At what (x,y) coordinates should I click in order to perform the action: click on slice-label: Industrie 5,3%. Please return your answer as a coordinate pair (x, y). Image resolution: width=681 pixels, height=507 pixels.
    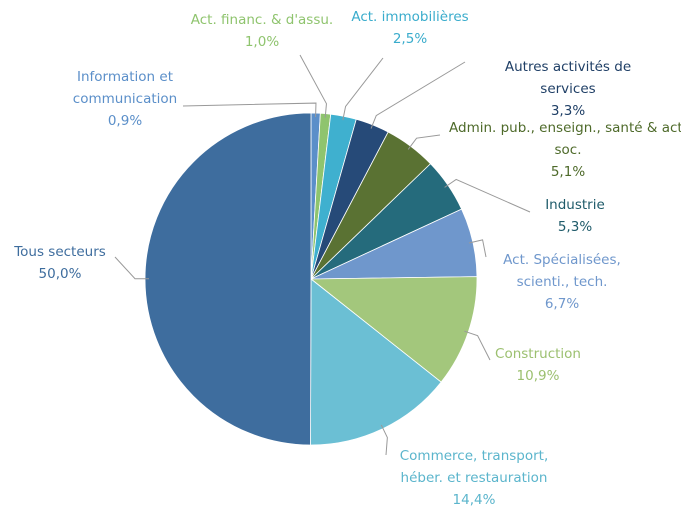
    Looking at the image, I should click on (575, 216).